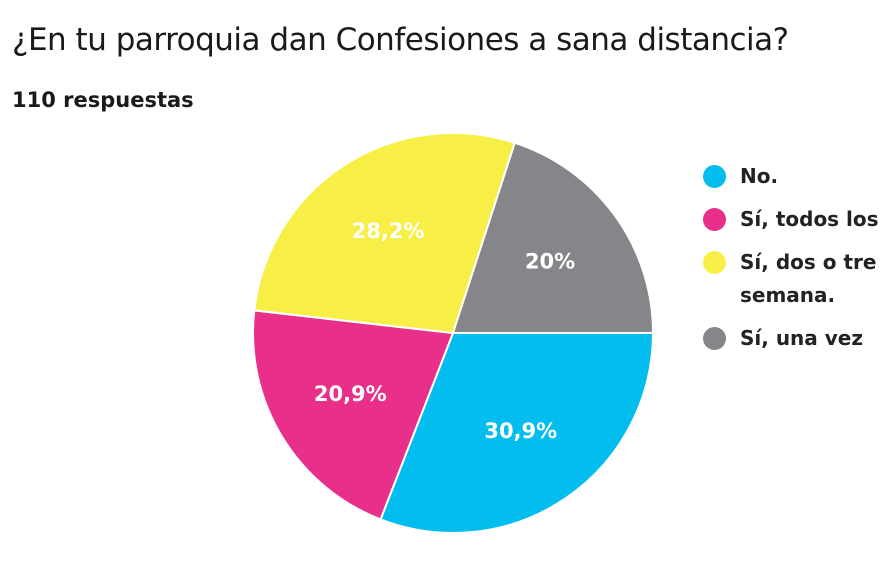  Describe the element at coordinates (520, 431) in the screenshot. I see `data-label: 30,9%` at that location.